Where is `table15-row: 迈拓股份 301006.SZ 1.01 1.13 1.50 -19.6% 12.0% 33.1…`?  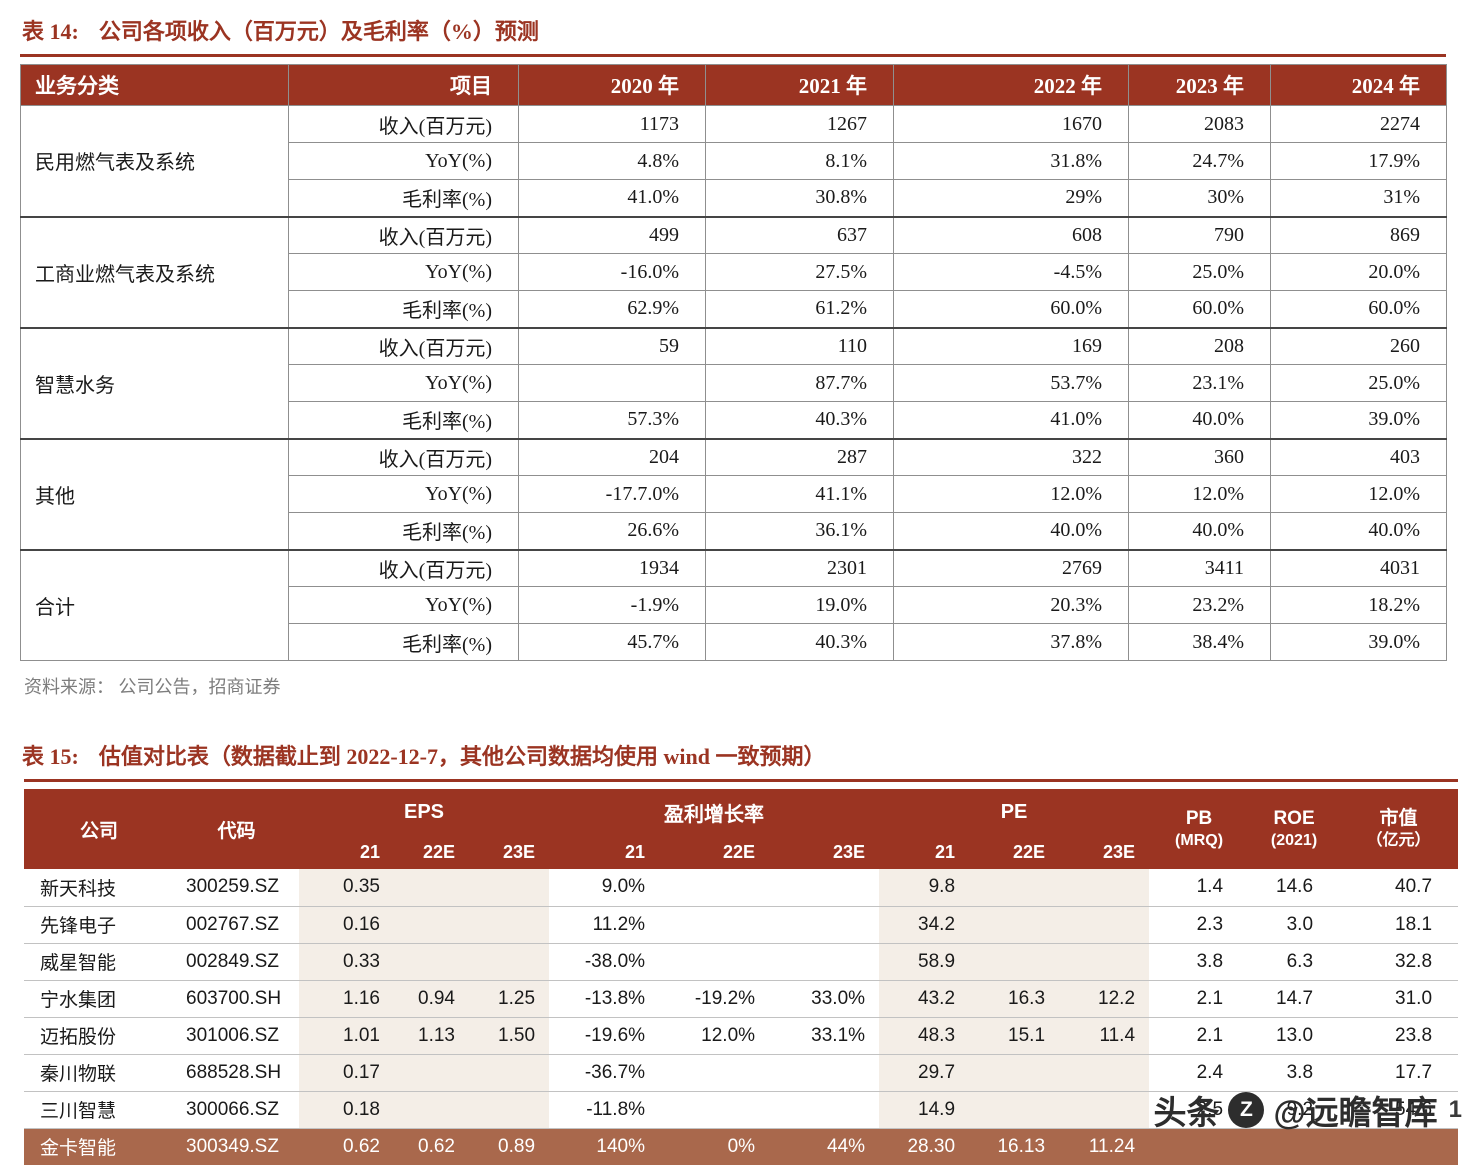 table15-row: 迈拓股份 301006.SZ 1.01 1.13 1.50 -19.6% 12.0% 33.1… is located at coordinates (741, 1036).